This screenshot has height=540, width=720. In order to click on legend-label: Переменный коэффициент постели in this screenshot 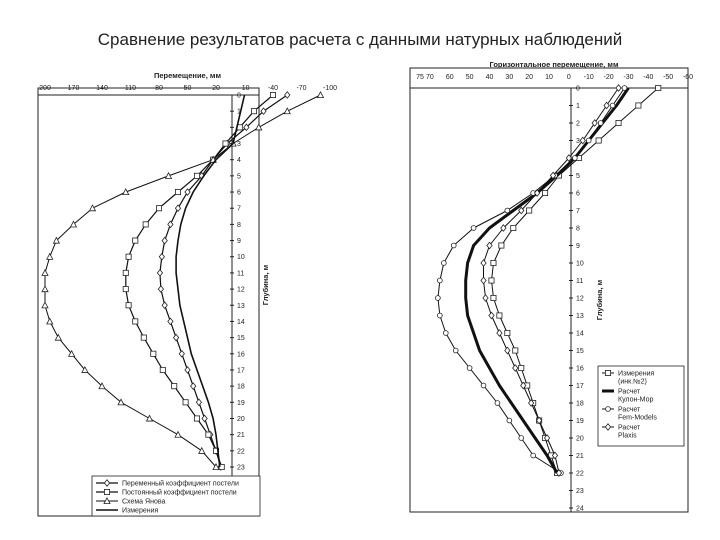, I will do `click(180, 484)`.